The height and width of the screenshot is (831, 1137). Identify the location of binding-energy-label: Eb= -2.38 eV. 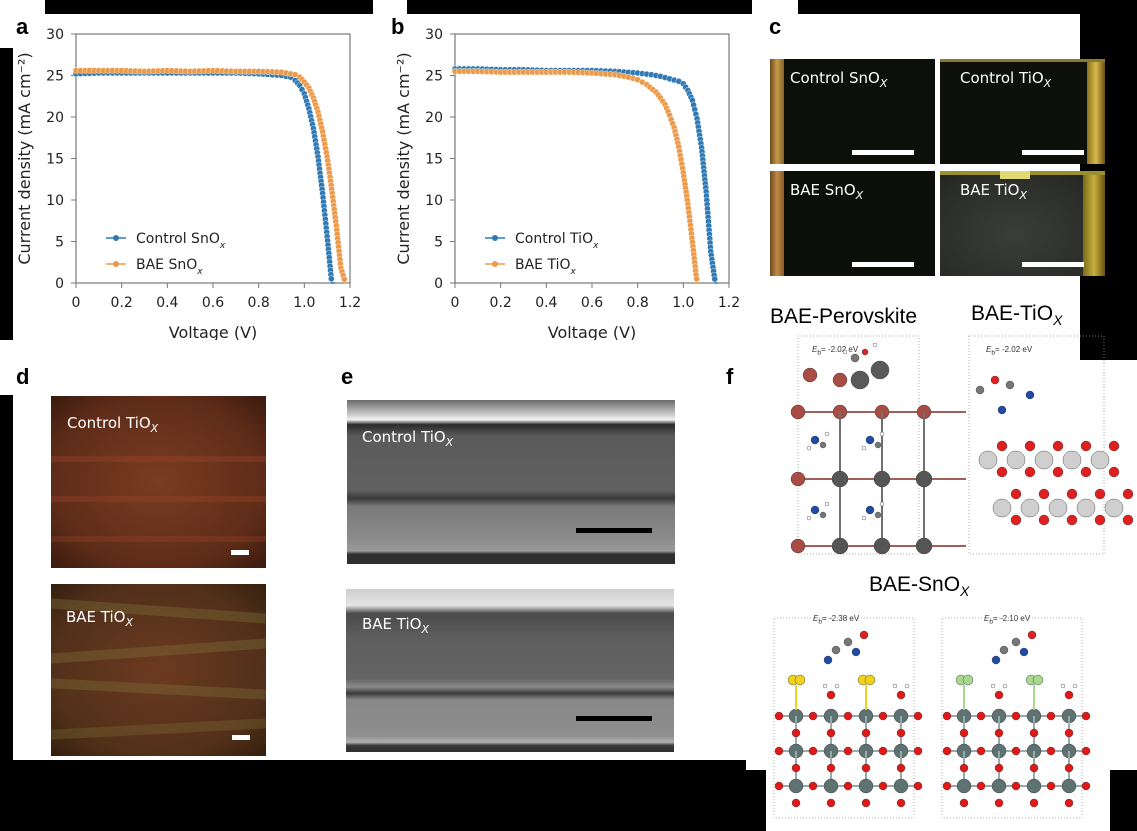
(836, 620).